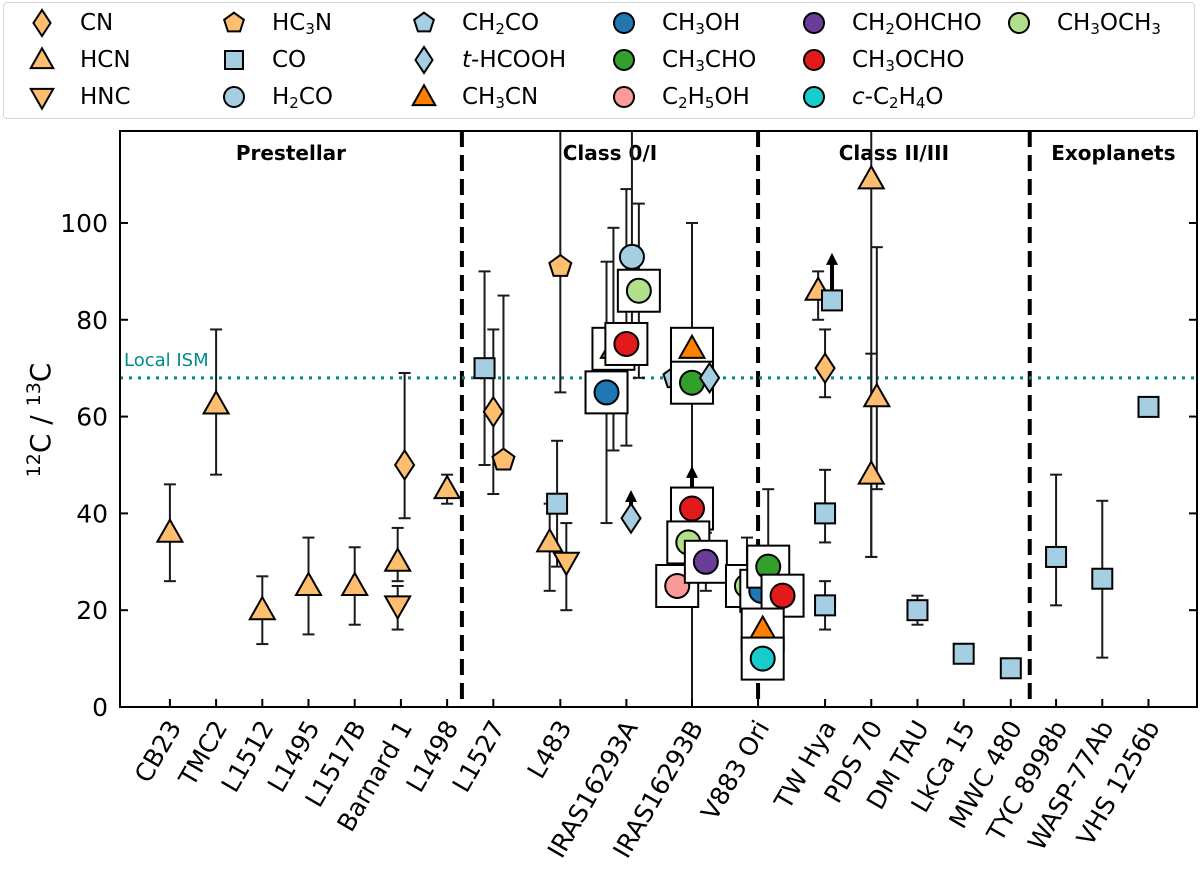 This screenshot has height=893, width=1200. Describe the element at coordinates (40, 420) in the screenshot. I see `y-axis-label: 12C / 13C` at that location.